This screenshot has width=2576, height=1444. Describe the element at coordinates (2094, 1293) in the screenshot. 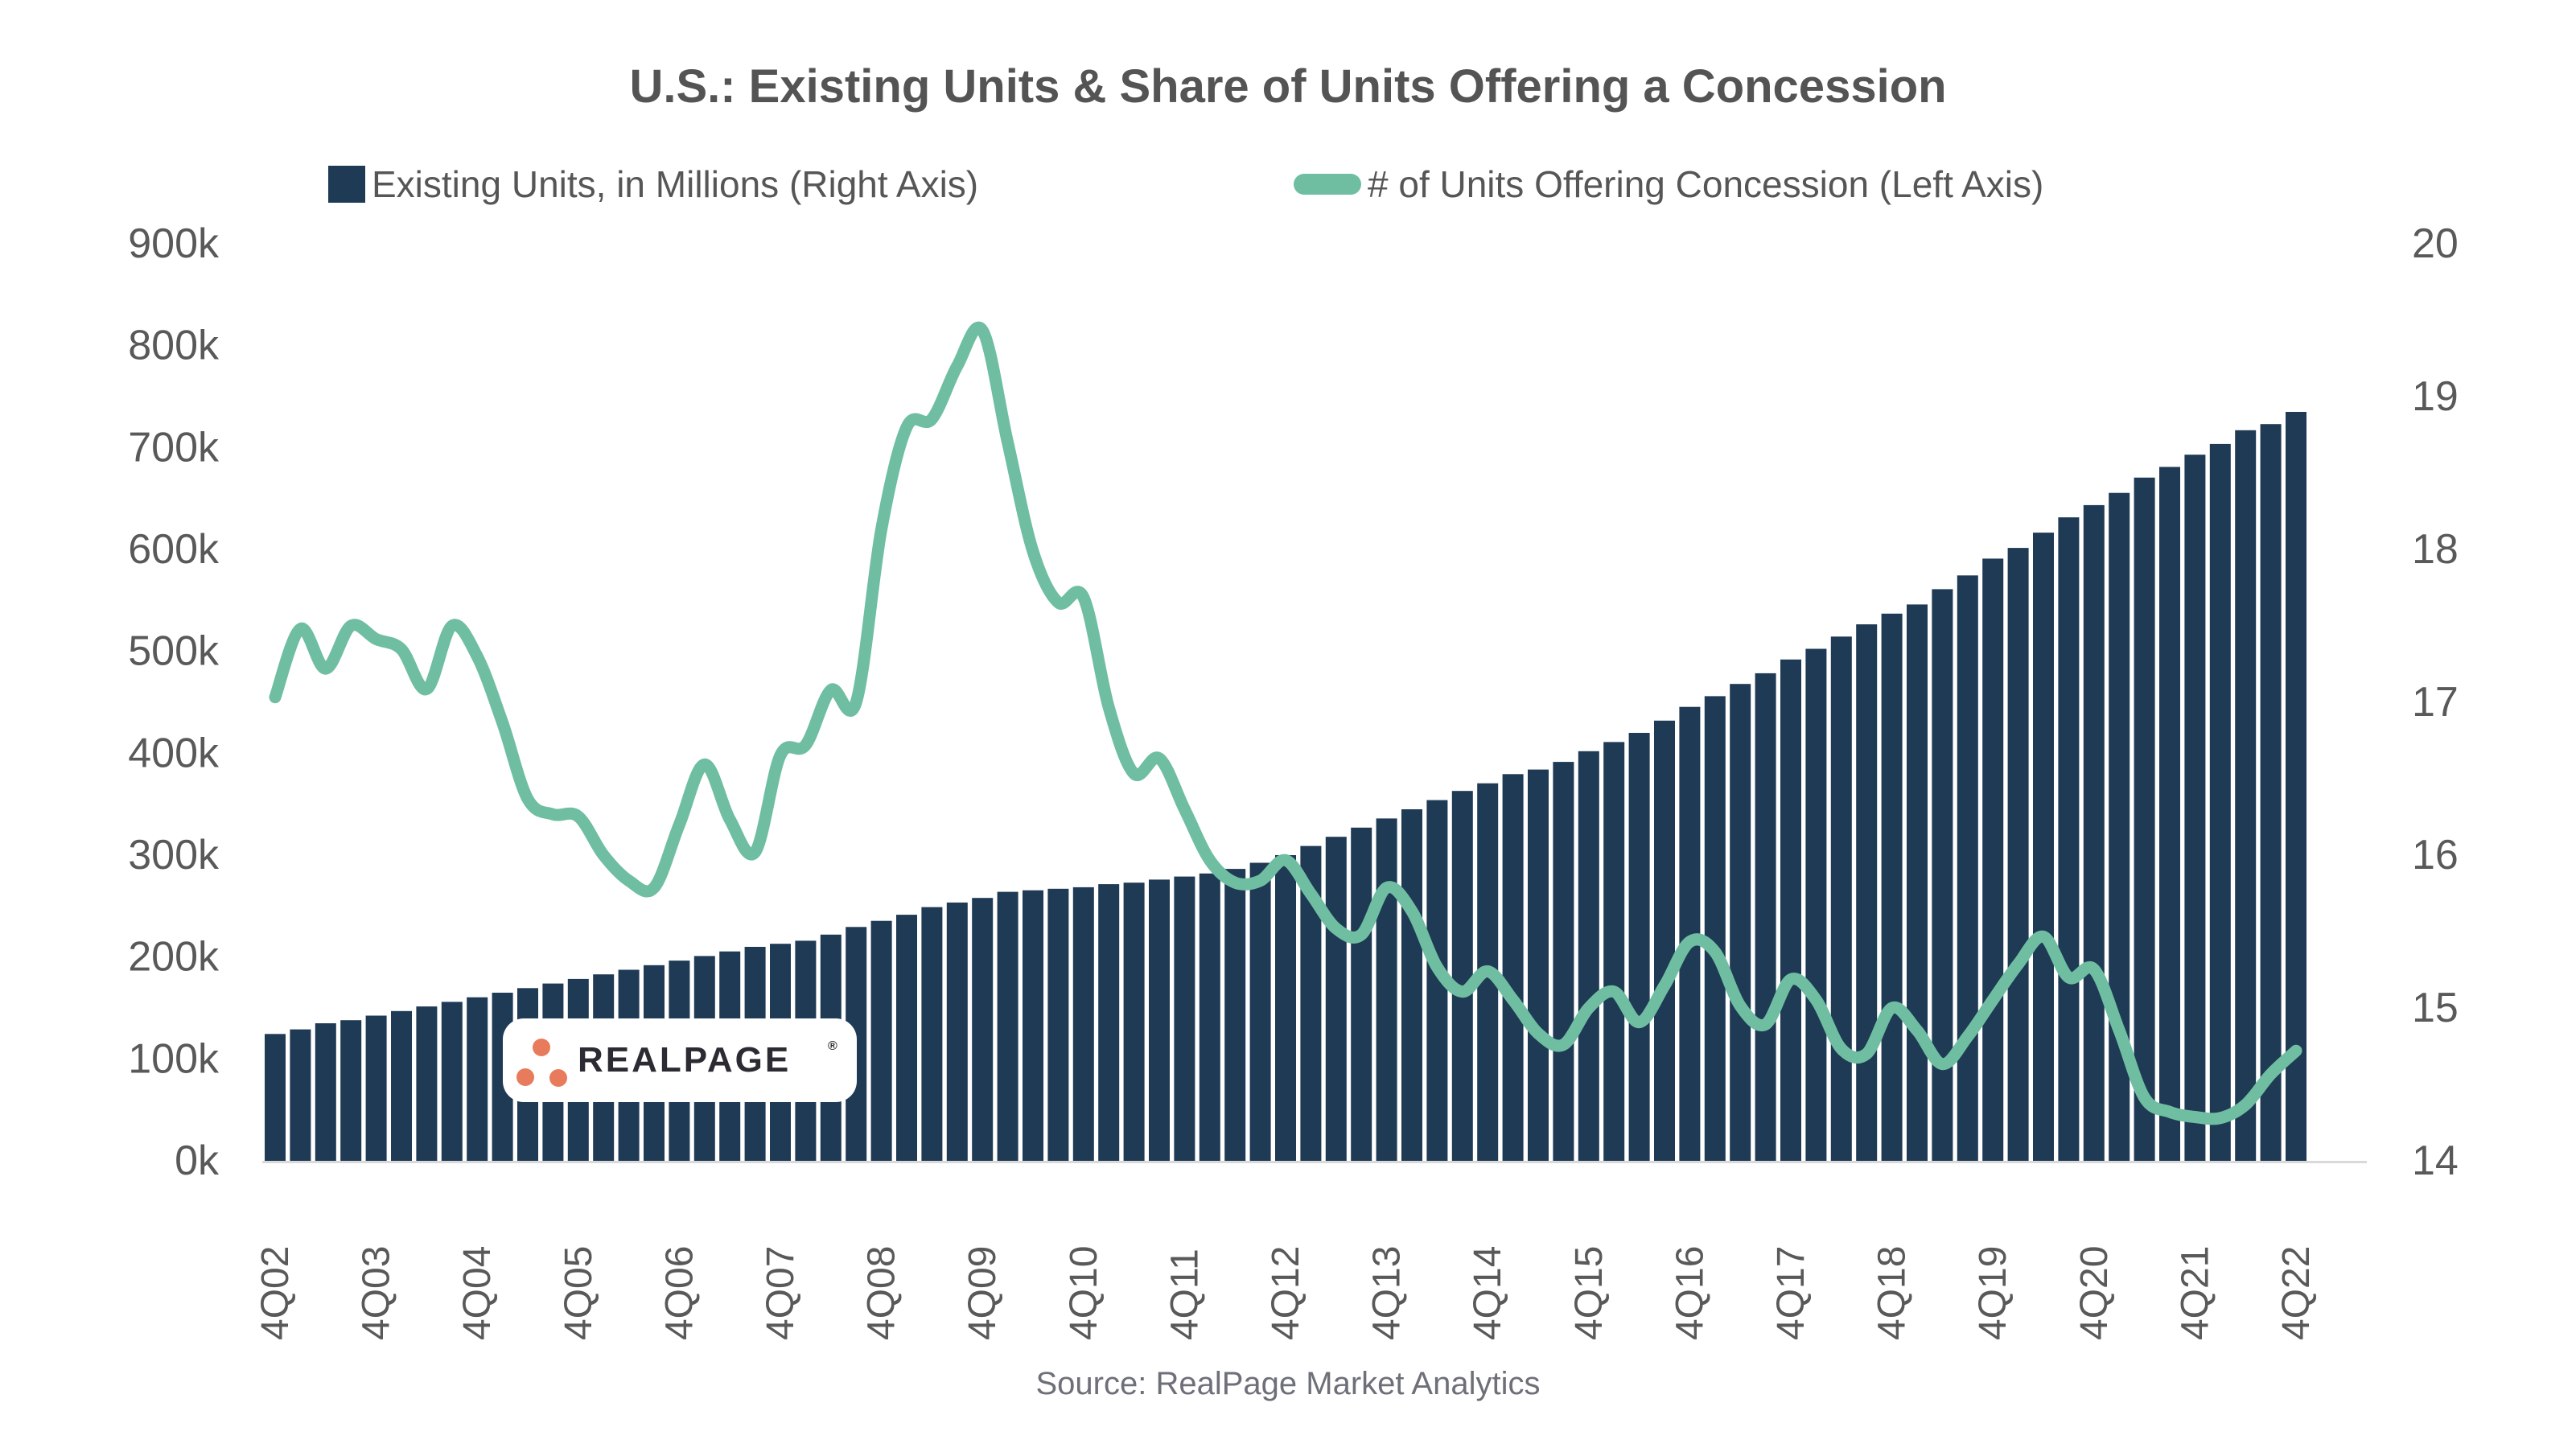

I see `x-axis-tick-label: 4Q20` at that location.